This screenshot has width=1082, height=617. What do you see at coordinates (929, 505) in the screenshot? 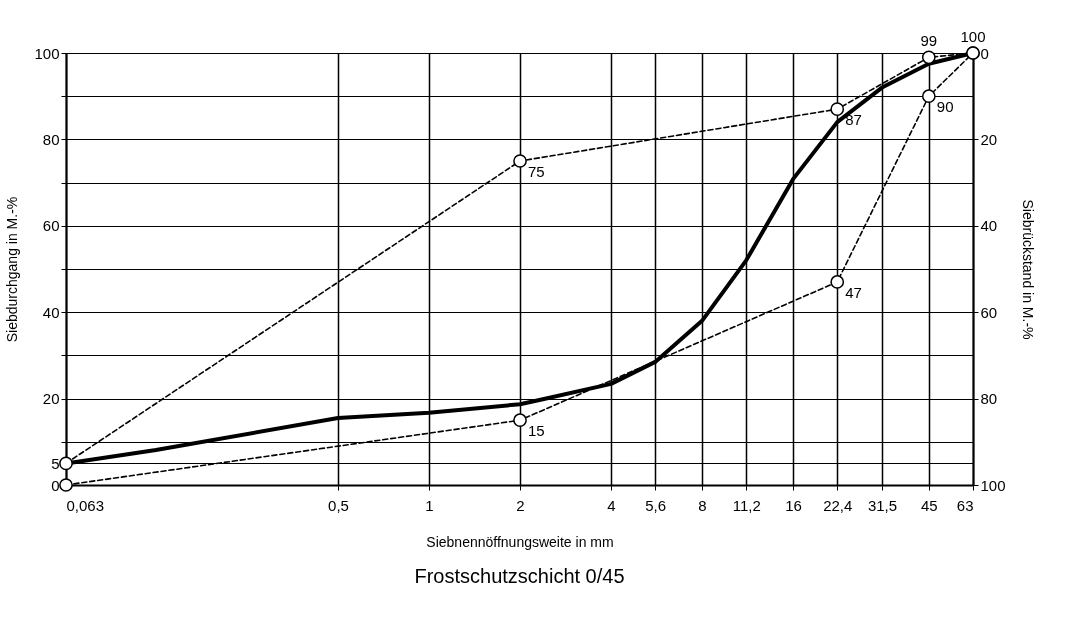
I see `x-tick-label: 45` at bounding box center [929, 505].